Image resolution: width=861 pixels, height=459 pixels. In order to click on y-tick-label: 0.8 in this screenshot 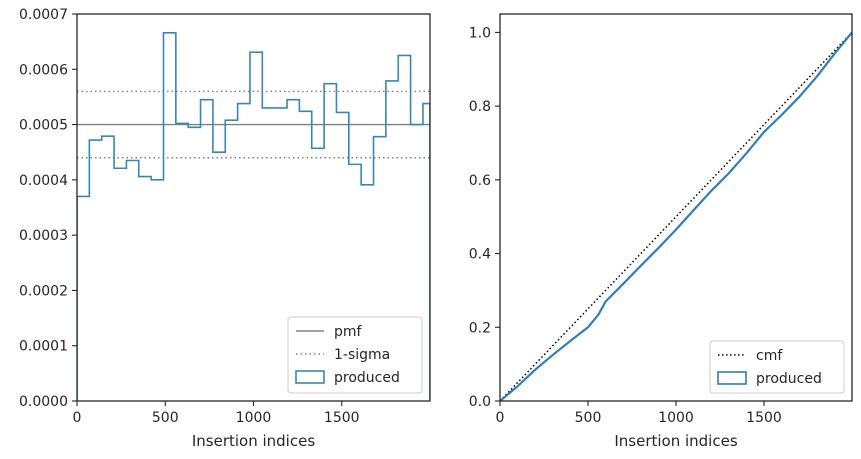, I will do `click(480, 107)`.